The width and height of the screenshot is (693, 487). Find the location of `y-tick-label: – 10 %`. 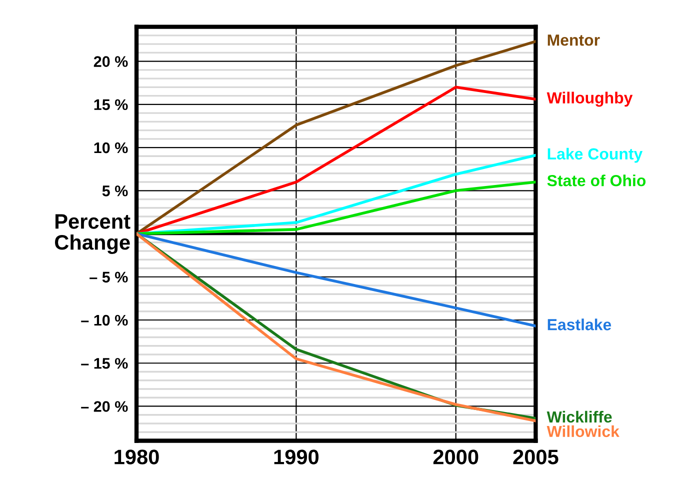

y-tick-label: – 10 % is located at coordinates (104, 320).